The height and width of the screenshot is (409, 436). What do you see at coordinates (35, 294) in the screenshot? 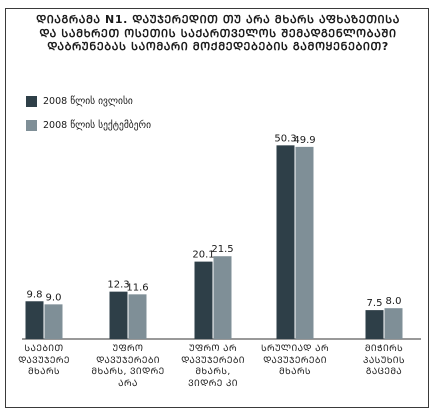
I see `data-label-series-1-cat-1: 9.8` at bounding box center [35, 294].